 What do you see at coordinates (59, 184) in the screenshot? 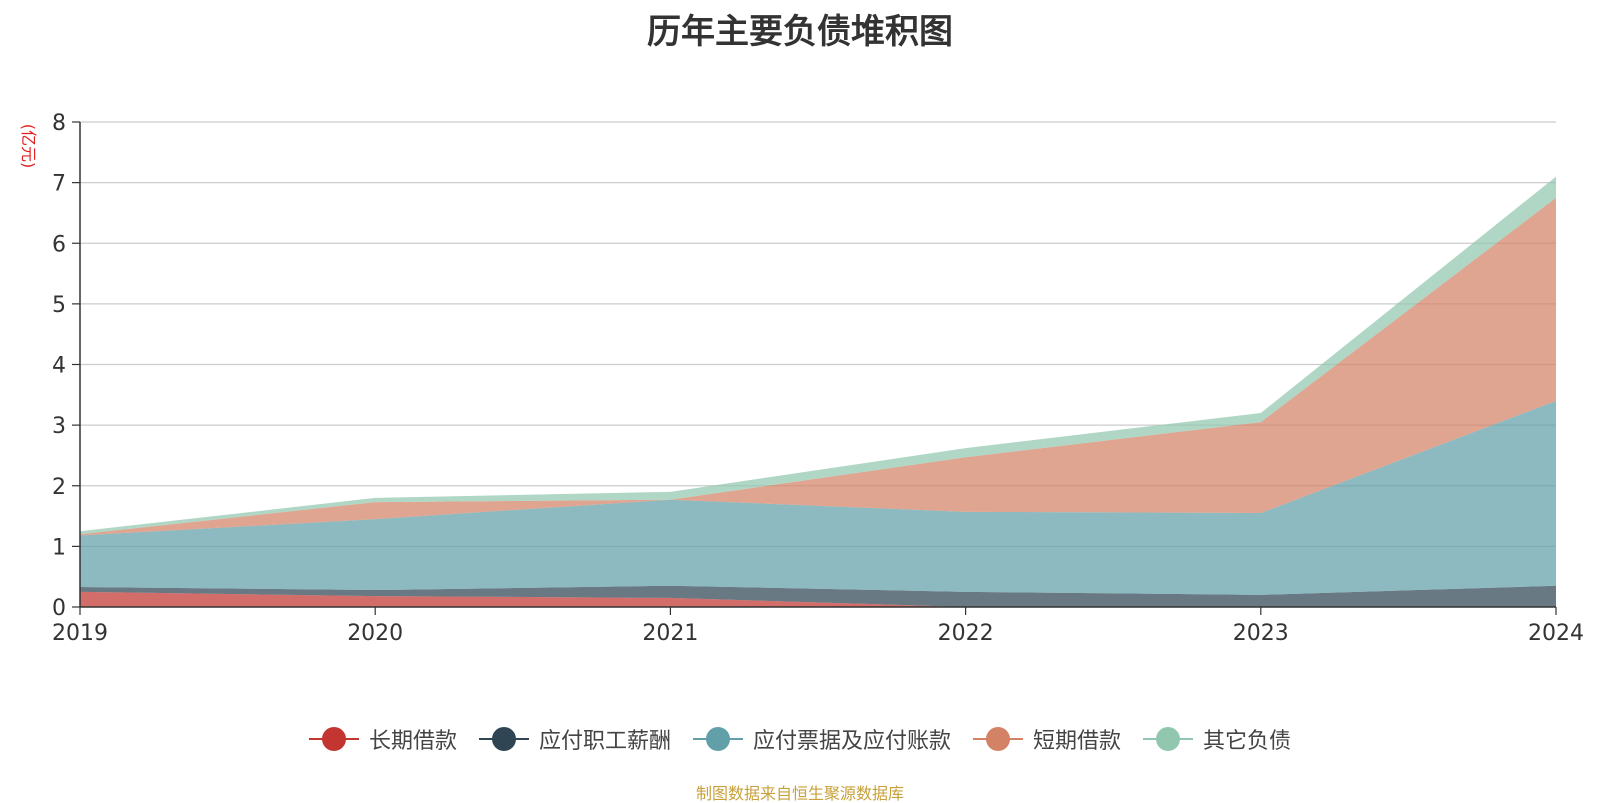
I see `y-tick-label: 7` at bounding box center [59, 184].